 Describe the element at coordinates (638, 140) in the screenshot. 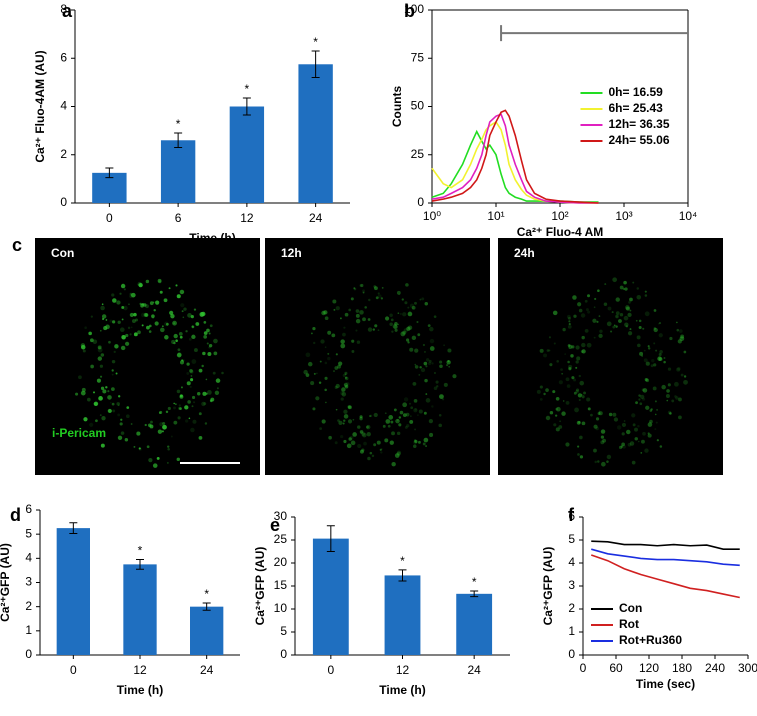

I see `legend-label: 24h= 55.06` at that location.